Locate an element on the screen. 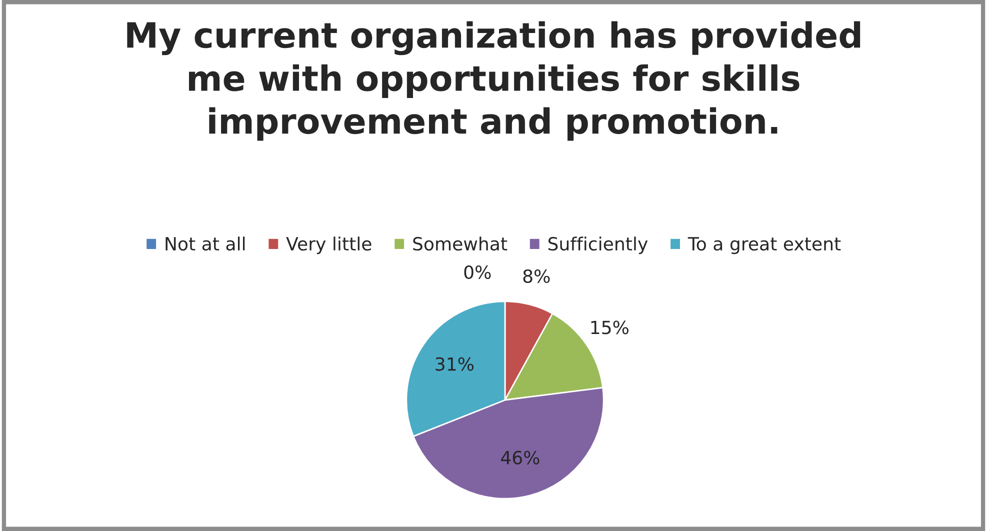  text: 0% is located at coordinates (477, 272).